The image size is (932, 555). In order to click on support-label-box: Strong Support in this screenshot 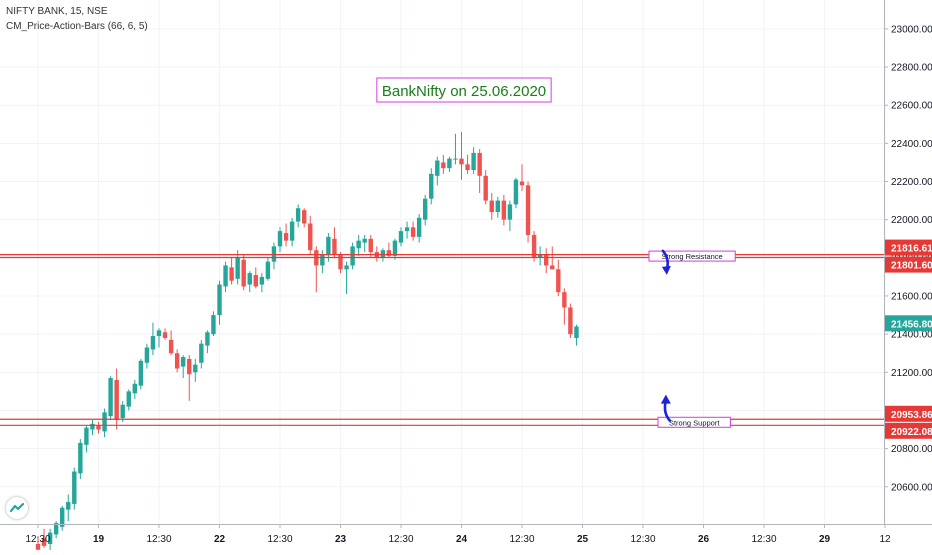, I will do `click(694, 422)`.